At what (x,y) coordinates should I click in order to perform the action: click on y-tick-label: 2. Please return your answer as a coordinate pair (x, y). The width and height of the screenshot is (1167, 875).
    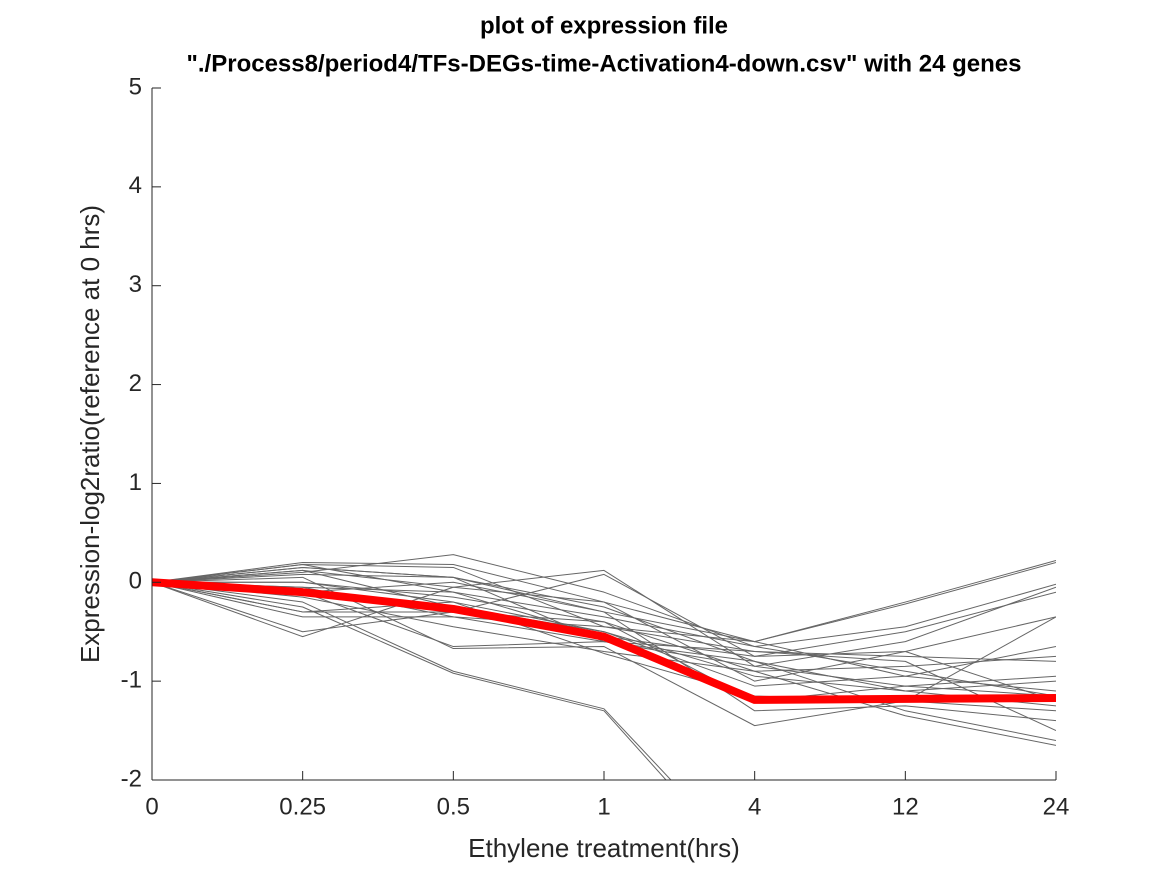
    Looking at the image, I should click on (135, 383).